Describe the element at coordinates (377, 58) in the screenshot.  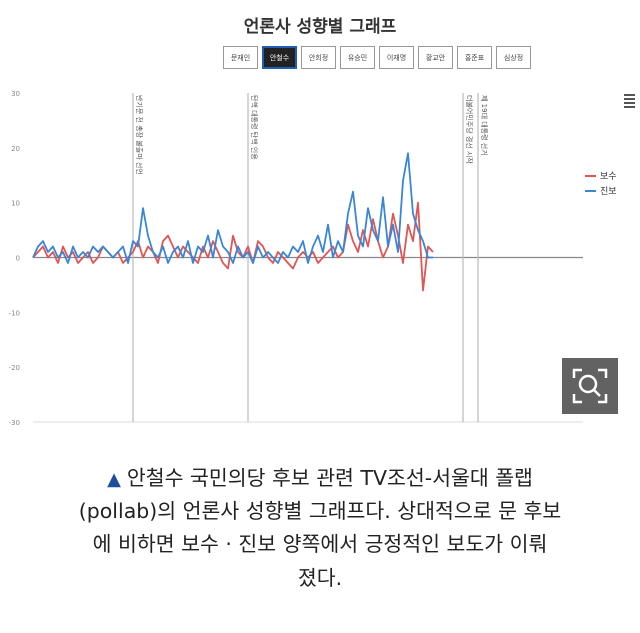
I see `candidate-tabs: 문재인 안철수 안희정 유승민 이재명 황교안 홍준표 심상정` at that location.